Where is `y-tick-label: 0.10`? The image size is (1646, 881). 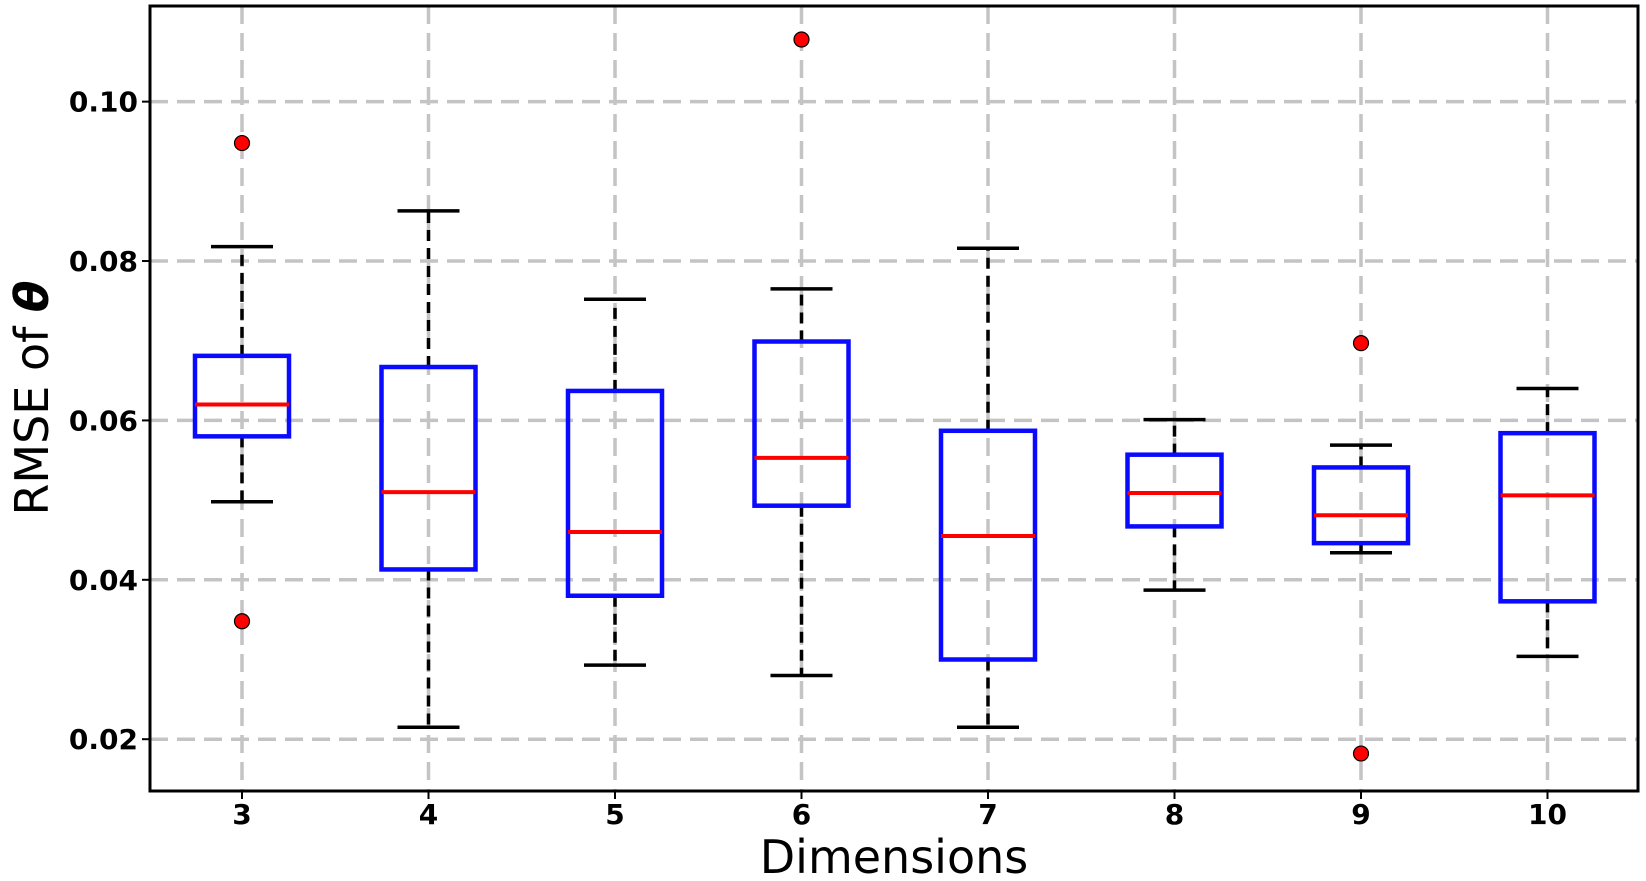 y-tick-label: 0.10 is located at coordinates (103, 102).